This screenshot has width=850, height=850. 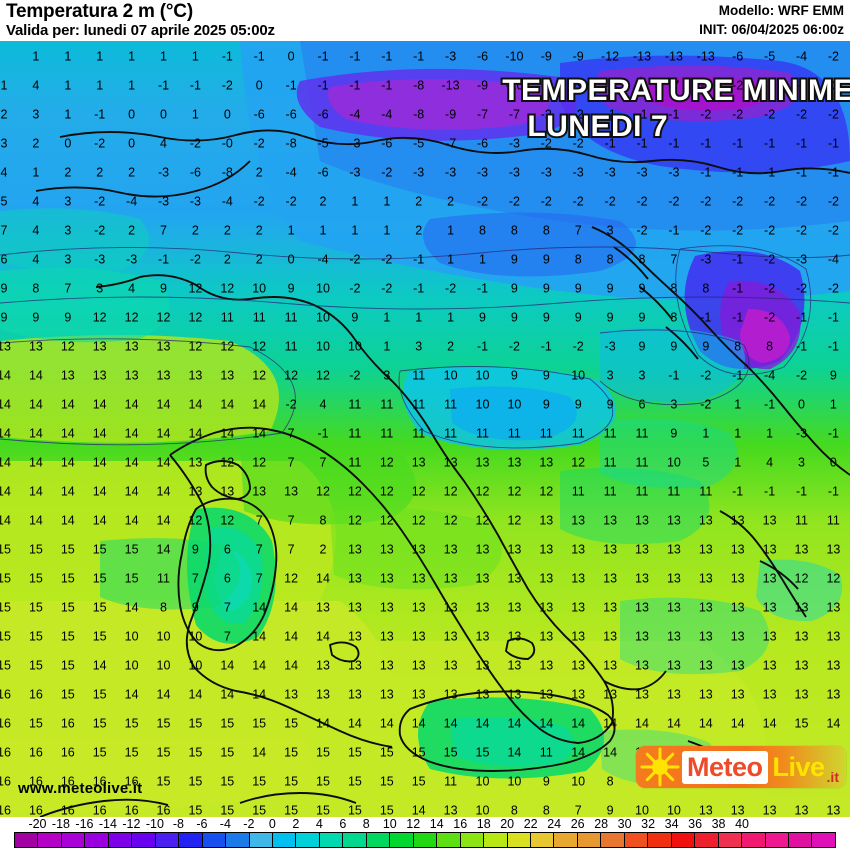 I want to click on grid-value: -13, so click(x=673, y=56).